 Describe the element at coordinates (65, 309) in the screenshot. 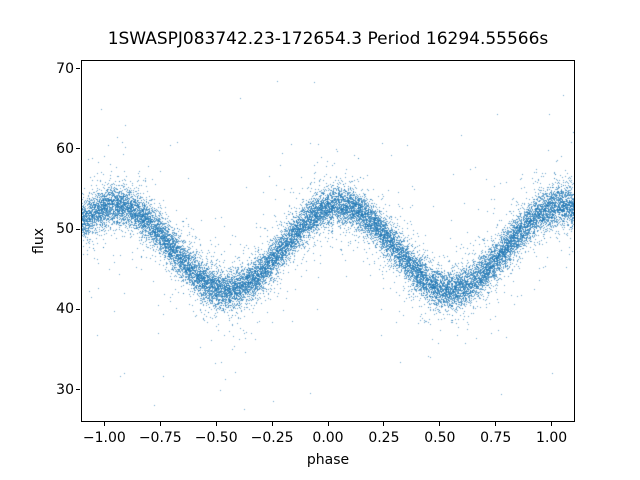

I see `y-tick-label: 40` at that location.